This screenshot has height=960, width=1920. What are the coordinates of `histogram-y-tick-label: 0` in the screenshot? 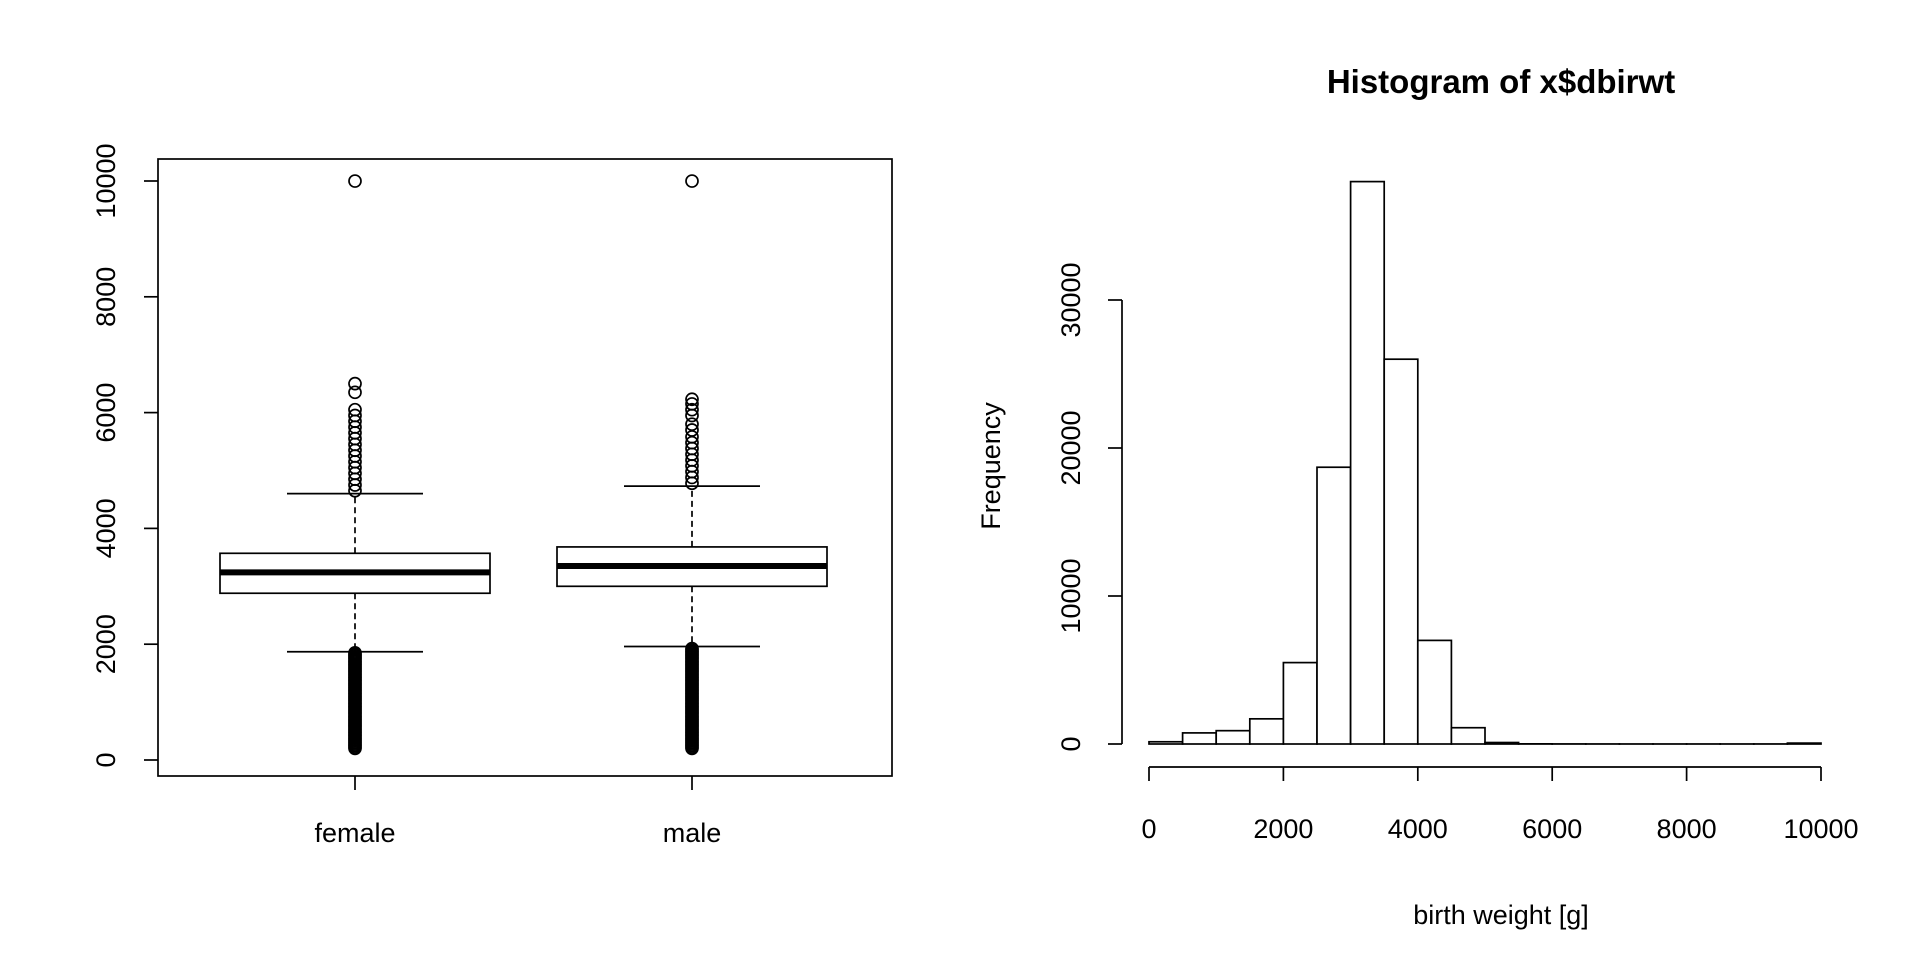 It's located at (1071, 743).